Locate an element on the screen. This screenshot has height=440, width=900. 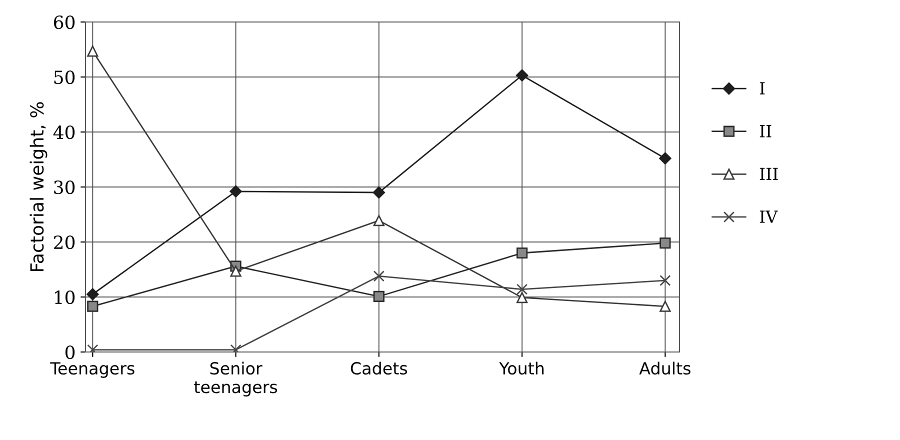
y-tick-label: 20 is located at coordinates (64, 242).